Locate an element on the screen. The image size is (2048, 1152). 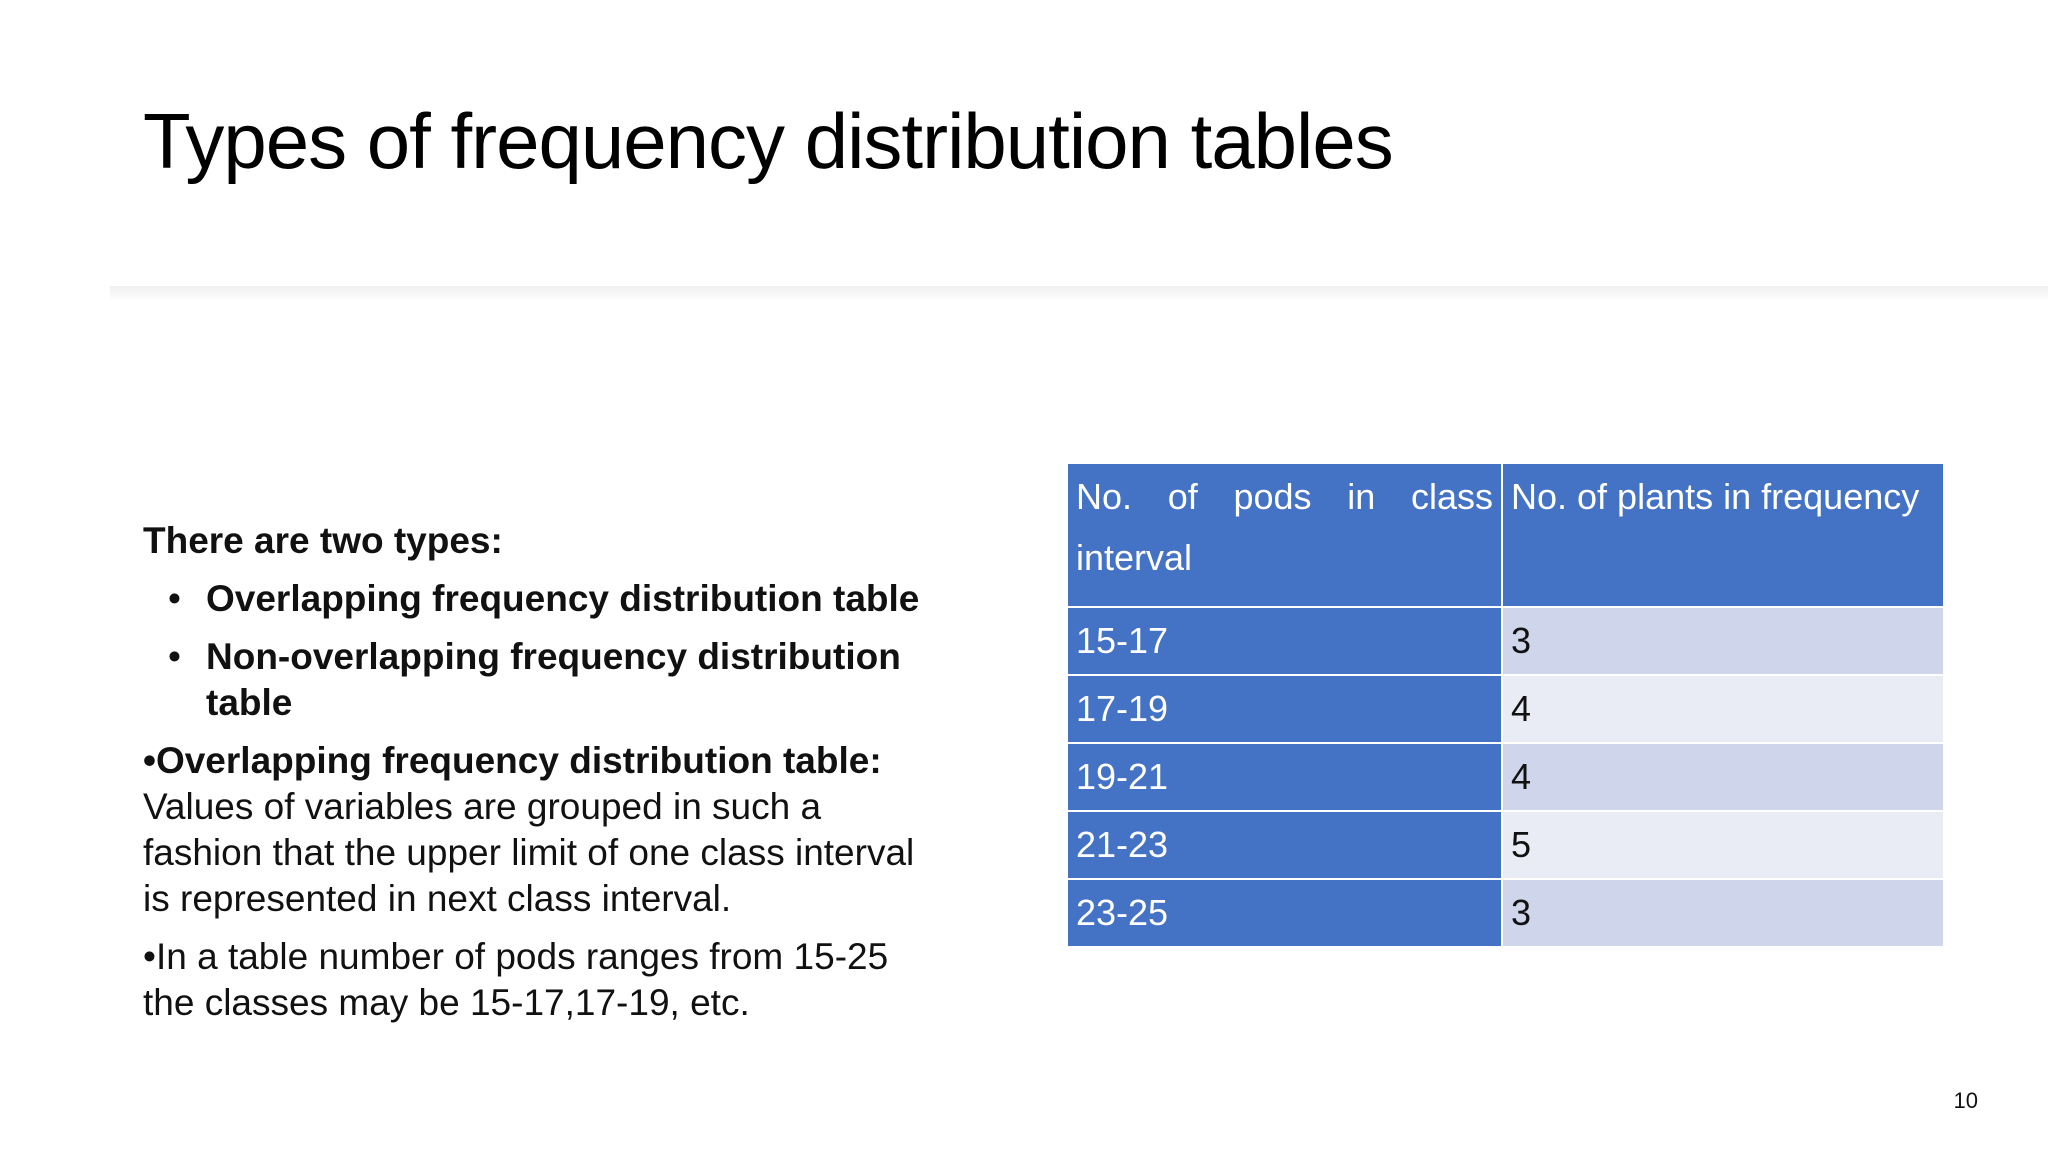
table-row: 21-23 5 is located at coordinates (1505, 845).